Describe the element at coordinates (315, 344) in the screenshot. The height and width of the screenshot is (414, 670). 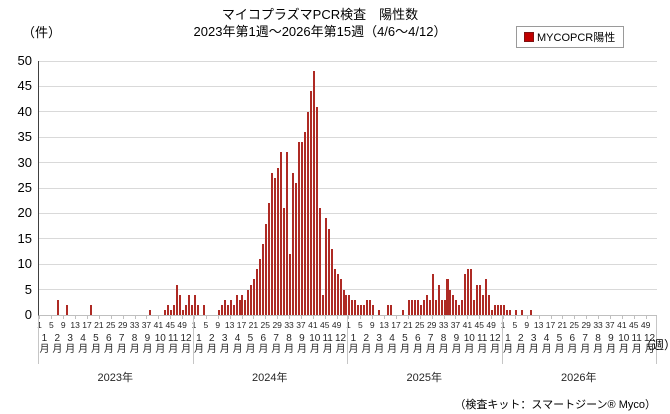
I see `month-label-2024-10: 10 月` at that location.